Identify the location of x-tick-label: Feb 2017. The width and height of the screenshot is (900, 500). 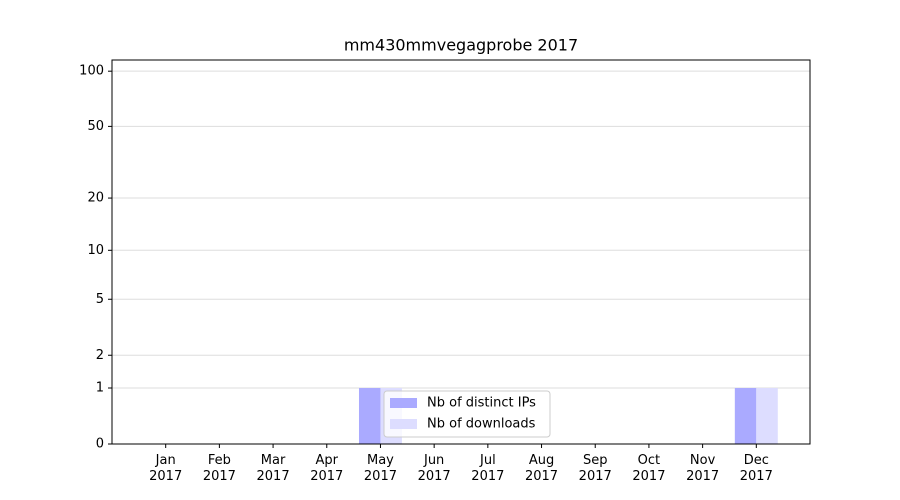
(219, 468).